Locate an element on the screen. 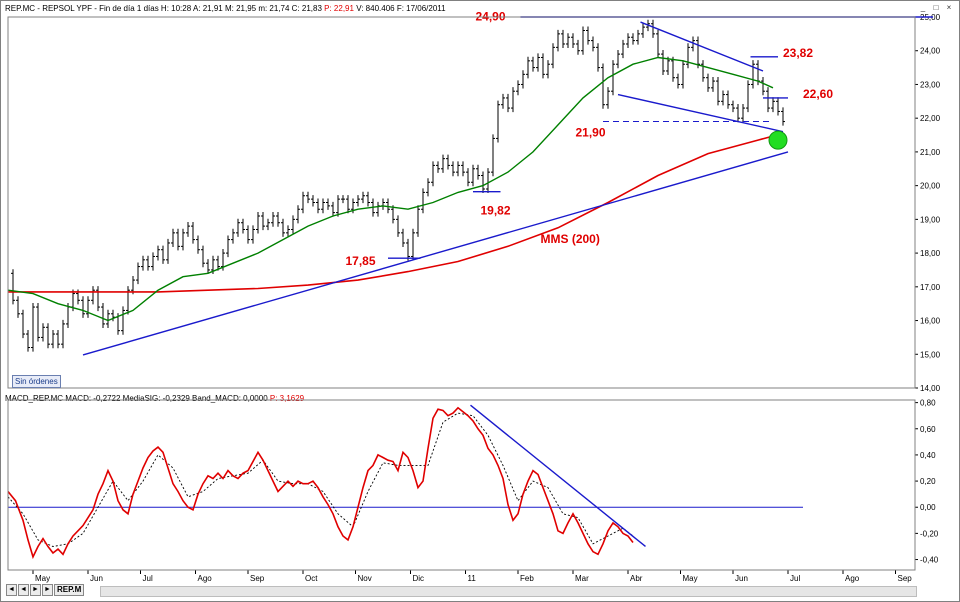 The width and height of the screenshot is (960, 602). target-circle is located at coordinates (778, 140).